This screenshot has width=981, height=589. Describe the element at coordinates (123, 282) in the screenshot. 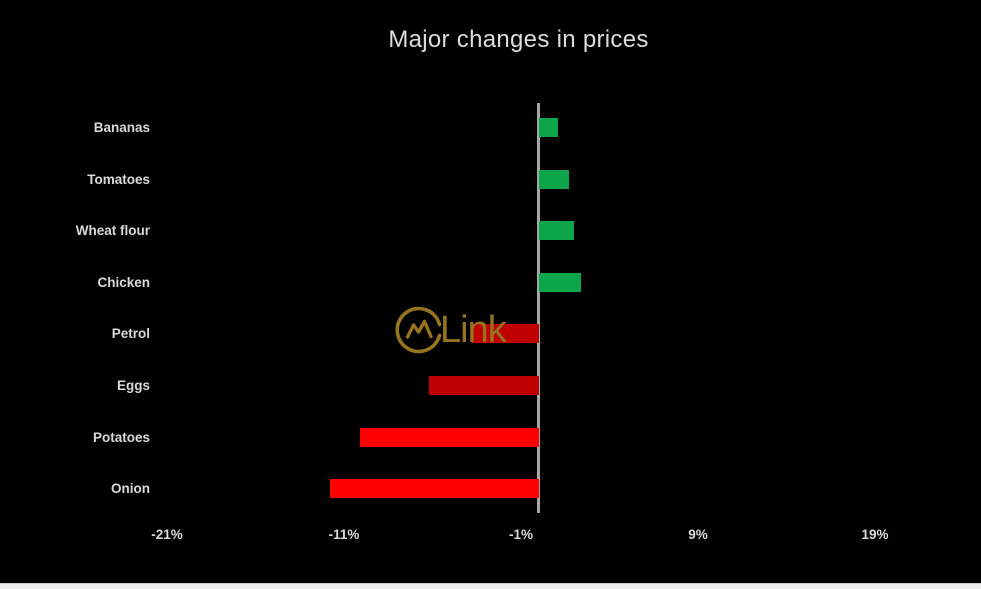

I see `category-label-chicken: Chicken` at that location.